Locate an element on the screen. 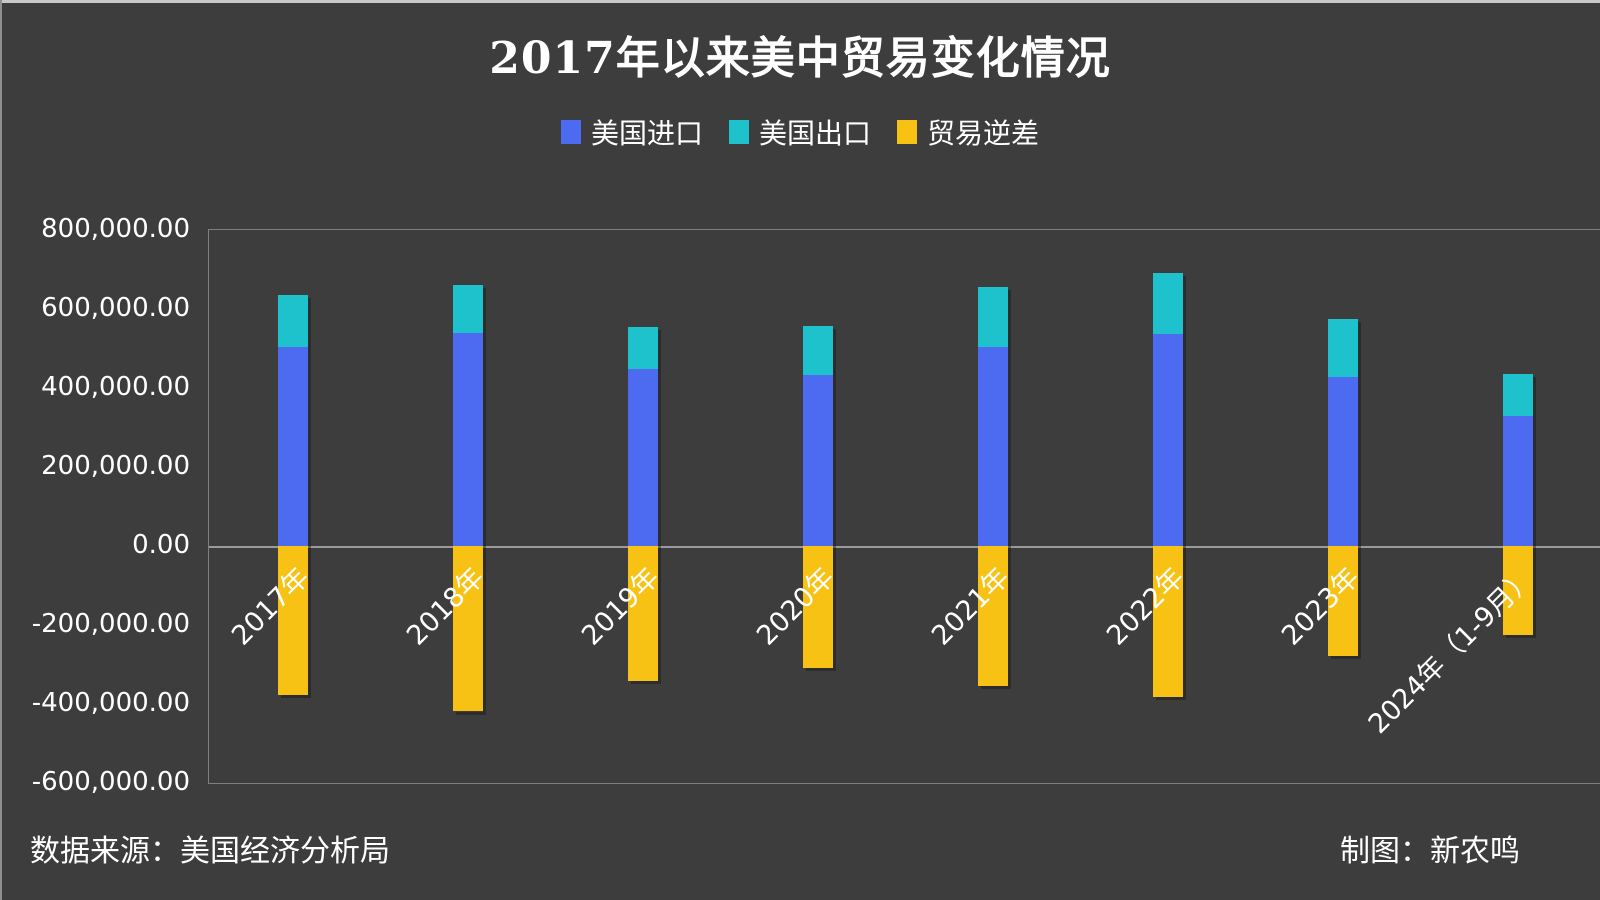 Image resolution: width=1600 pixels, height=900 pixels. zero-axis-line is located at coordinates (904, 547).